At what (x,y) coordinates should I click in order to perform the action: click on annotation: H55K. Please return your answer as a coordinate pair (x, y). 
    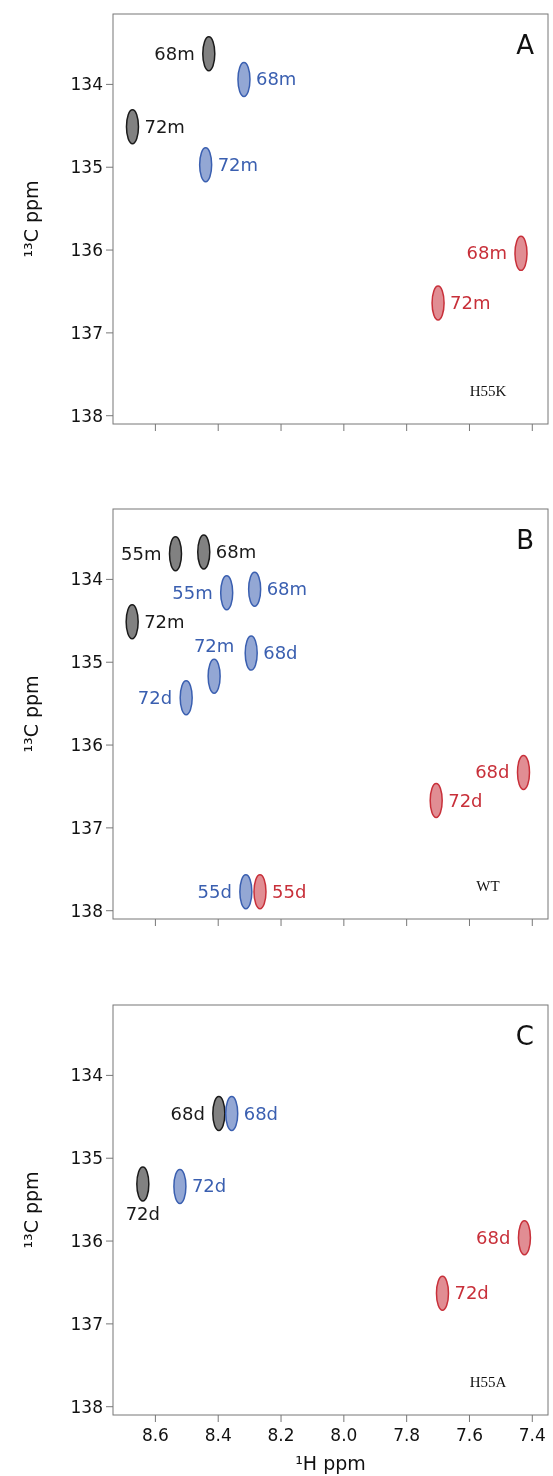
    Looking at the image, I should click on (488, 391).